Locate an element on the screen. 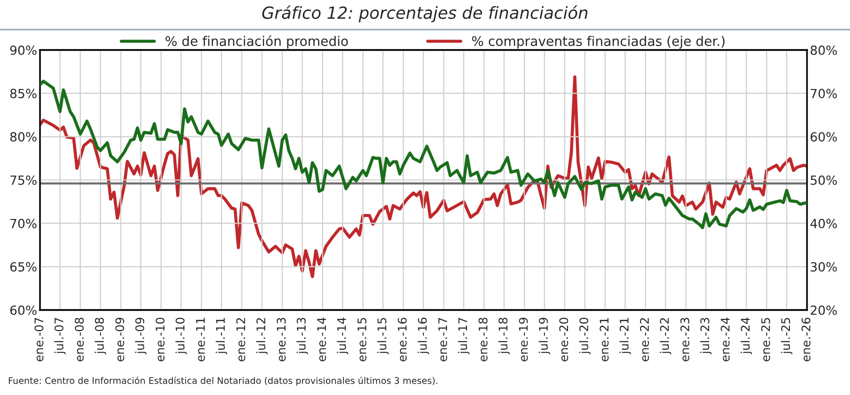 The height and width of the screenshot is (395, 850). y-tick-label: 60% is located at coordinates (23, 310).